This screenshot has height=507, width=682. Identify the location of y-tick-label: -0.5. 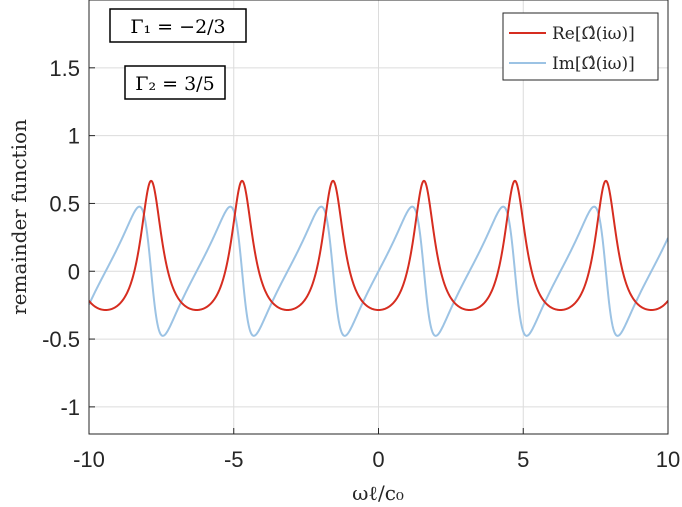
(61, 339).